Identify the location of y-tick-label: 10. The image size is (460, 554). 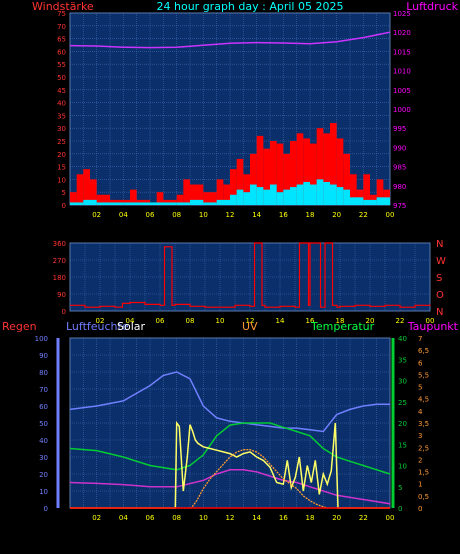
(61, 180).